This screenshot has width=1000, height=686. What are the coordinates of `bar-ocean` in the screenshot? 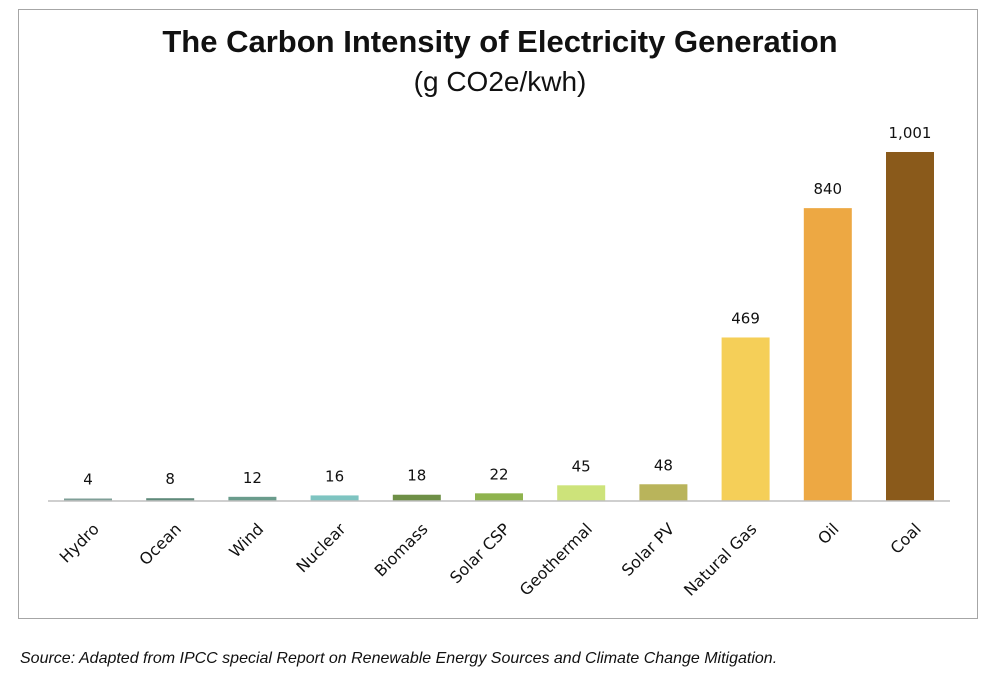 It's located at (170, 499).